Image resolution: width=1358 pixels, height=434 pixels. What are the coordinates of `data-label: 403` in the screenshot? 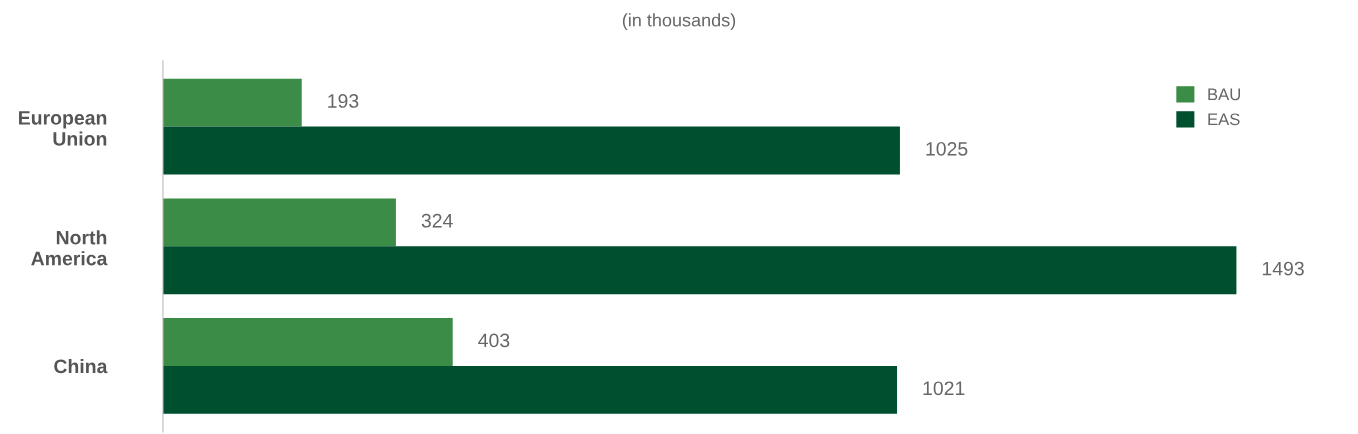 It's located at (494, 340).